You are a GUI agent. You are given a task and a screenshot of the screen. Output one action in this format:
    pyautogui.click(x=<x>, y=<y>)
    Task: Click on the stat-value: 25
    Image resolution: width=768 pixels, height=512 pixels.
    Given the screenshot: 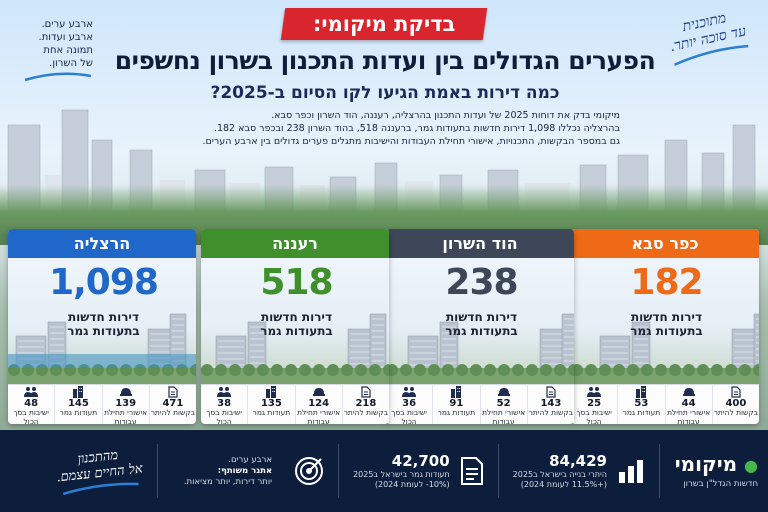 What is the action you would take?
    pyautogui.click(x=594, y=403)
    